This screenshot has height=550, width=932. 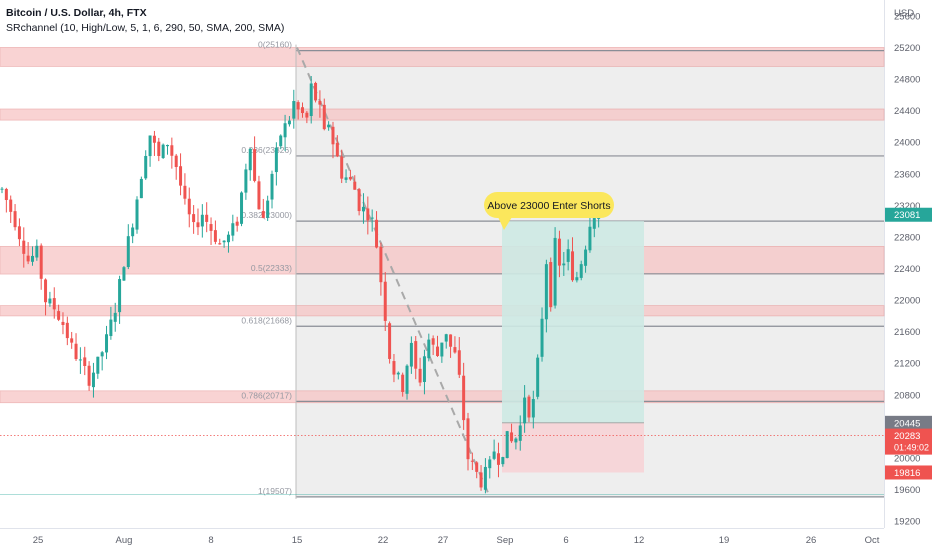 I want to click on price-tick-label: 19200, so click(x=907, y=522).